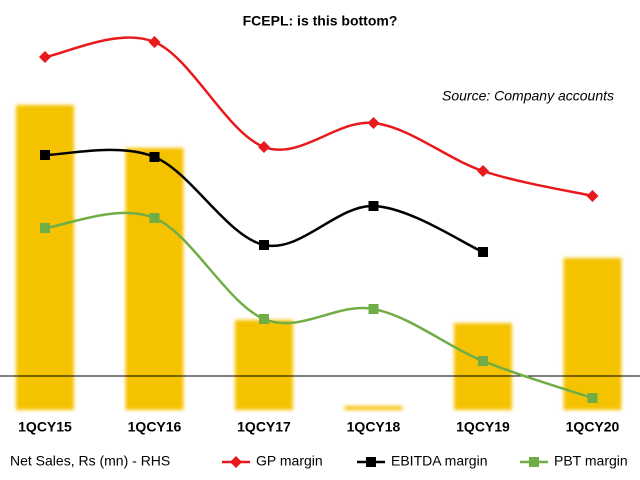 The height and width of the screenshot is (480, 640). What do you see at coordinates (90, 461) in the screenshot?
I see `legend-label: Net Sales, Rs (mn) - RHS` at bounding box center [90, 461].